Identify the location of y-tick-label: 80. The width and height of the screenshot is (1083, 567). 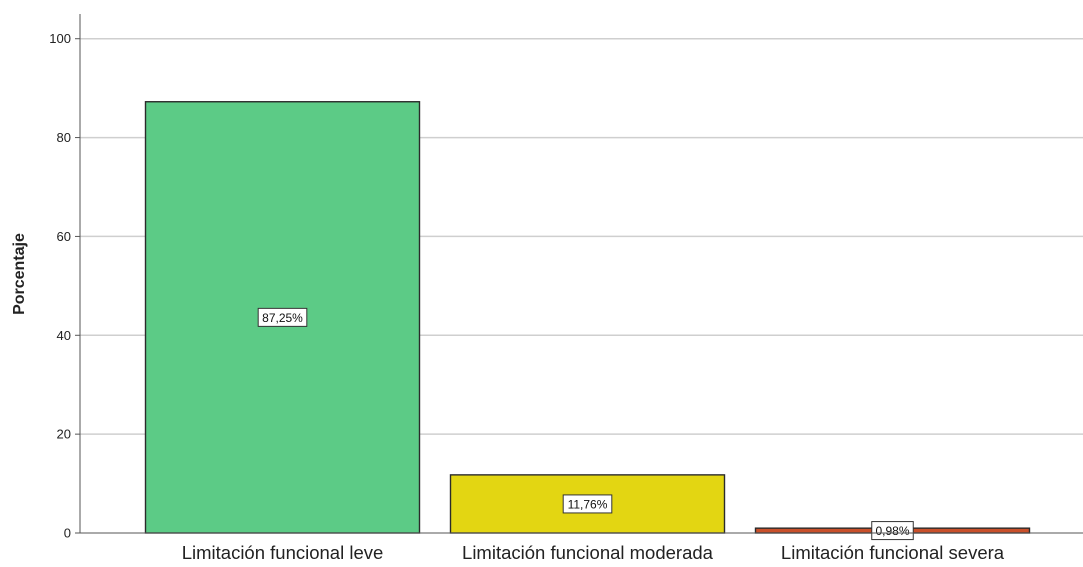
(64, 137).